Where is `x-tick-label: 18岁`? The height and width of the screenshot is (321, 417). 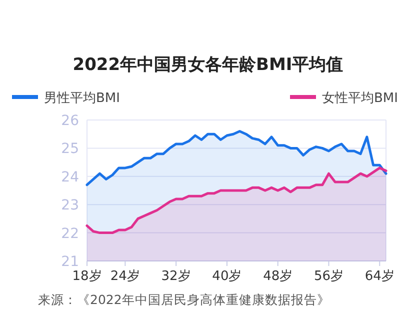
x-tick-label: 18岁 is located at coordinates (87, 276).